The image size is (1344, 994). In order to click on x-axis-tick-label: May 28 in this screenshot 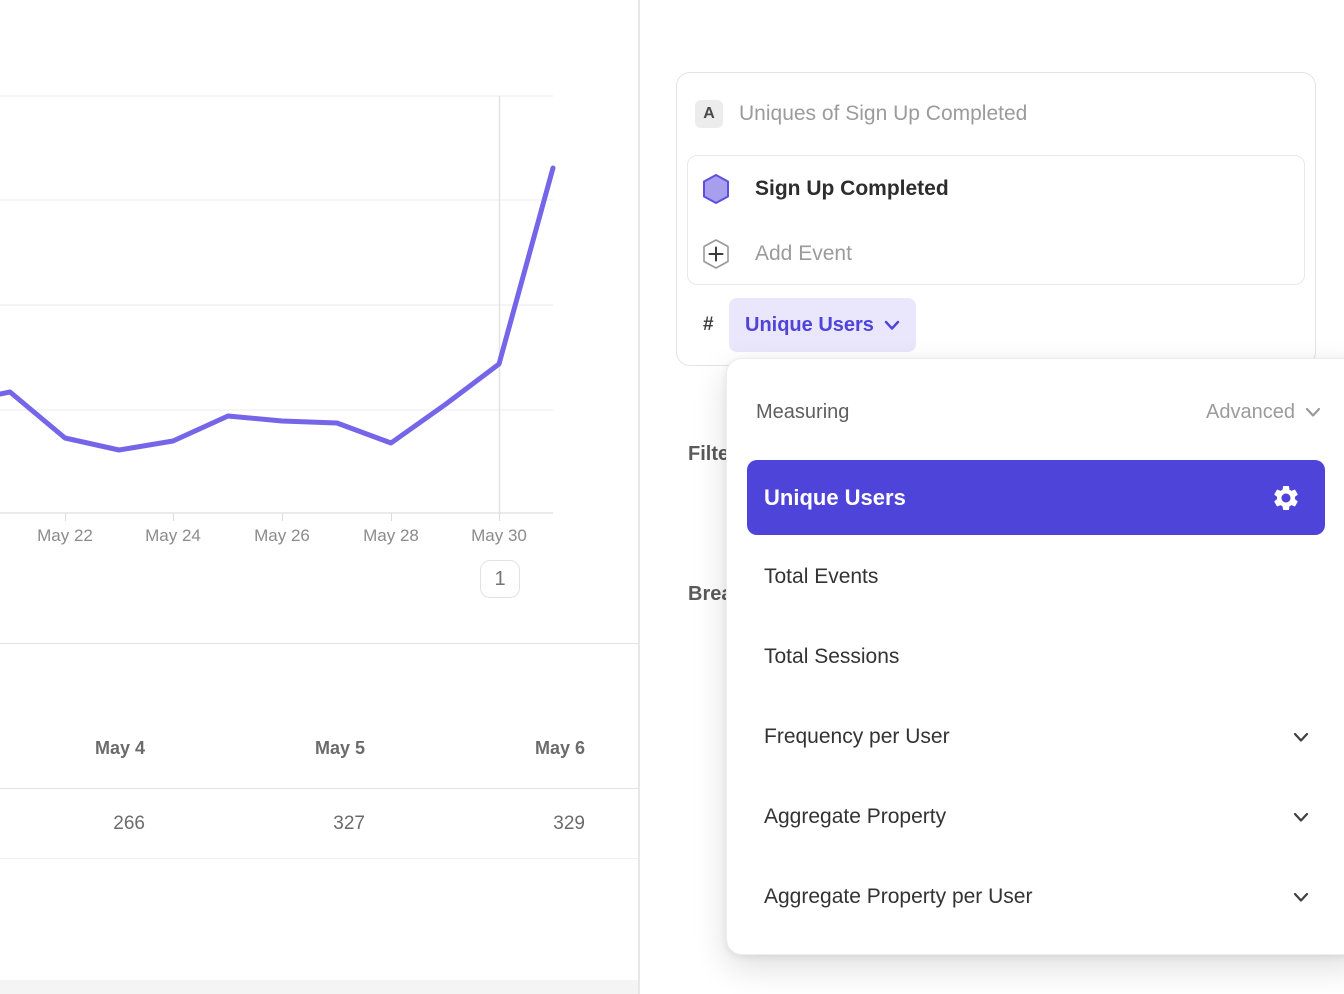, I will do `click(391, 535)`.